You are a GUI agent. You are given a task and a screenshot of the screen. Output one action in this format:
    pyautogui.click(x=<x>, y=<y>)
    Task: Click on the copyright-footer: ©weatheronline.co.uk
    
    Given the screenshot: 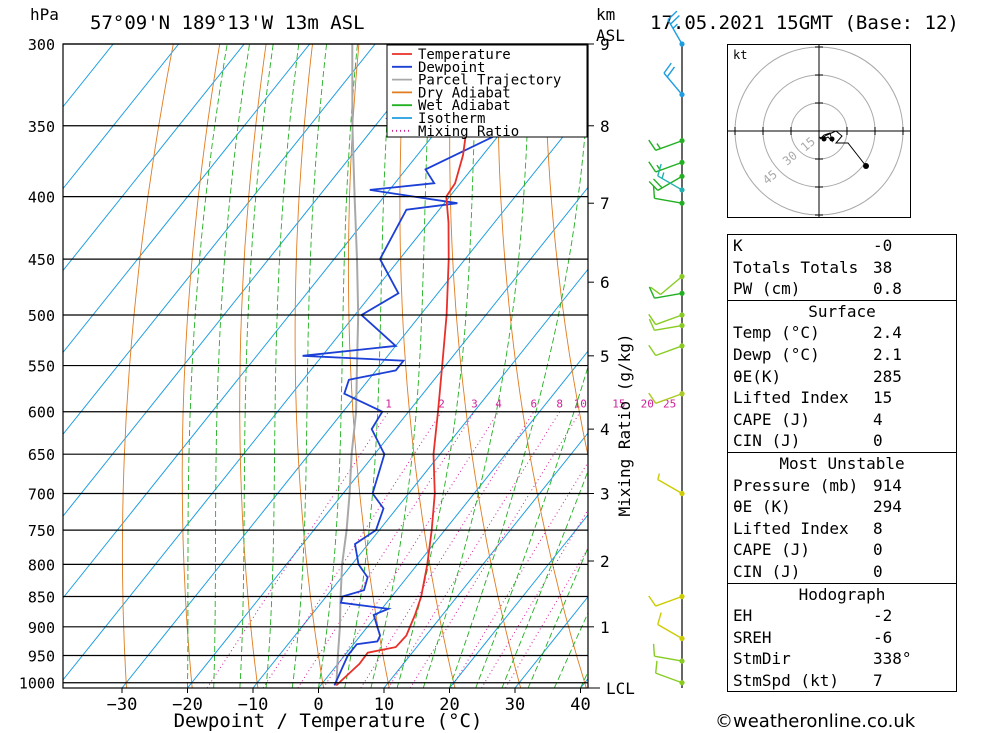 What is the action you would take?
    pyautogui.click(x=815, y=721)
    